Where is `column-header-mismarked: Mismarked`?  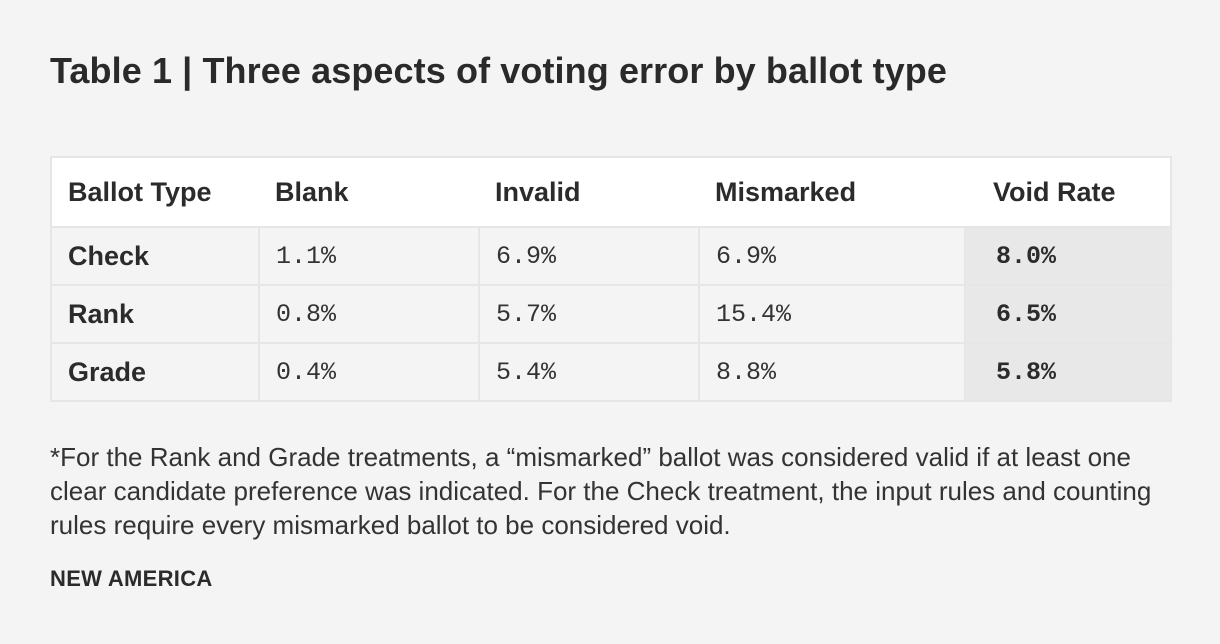
column-header-mismarked: Mismarked is located at coordinates (832, 192).